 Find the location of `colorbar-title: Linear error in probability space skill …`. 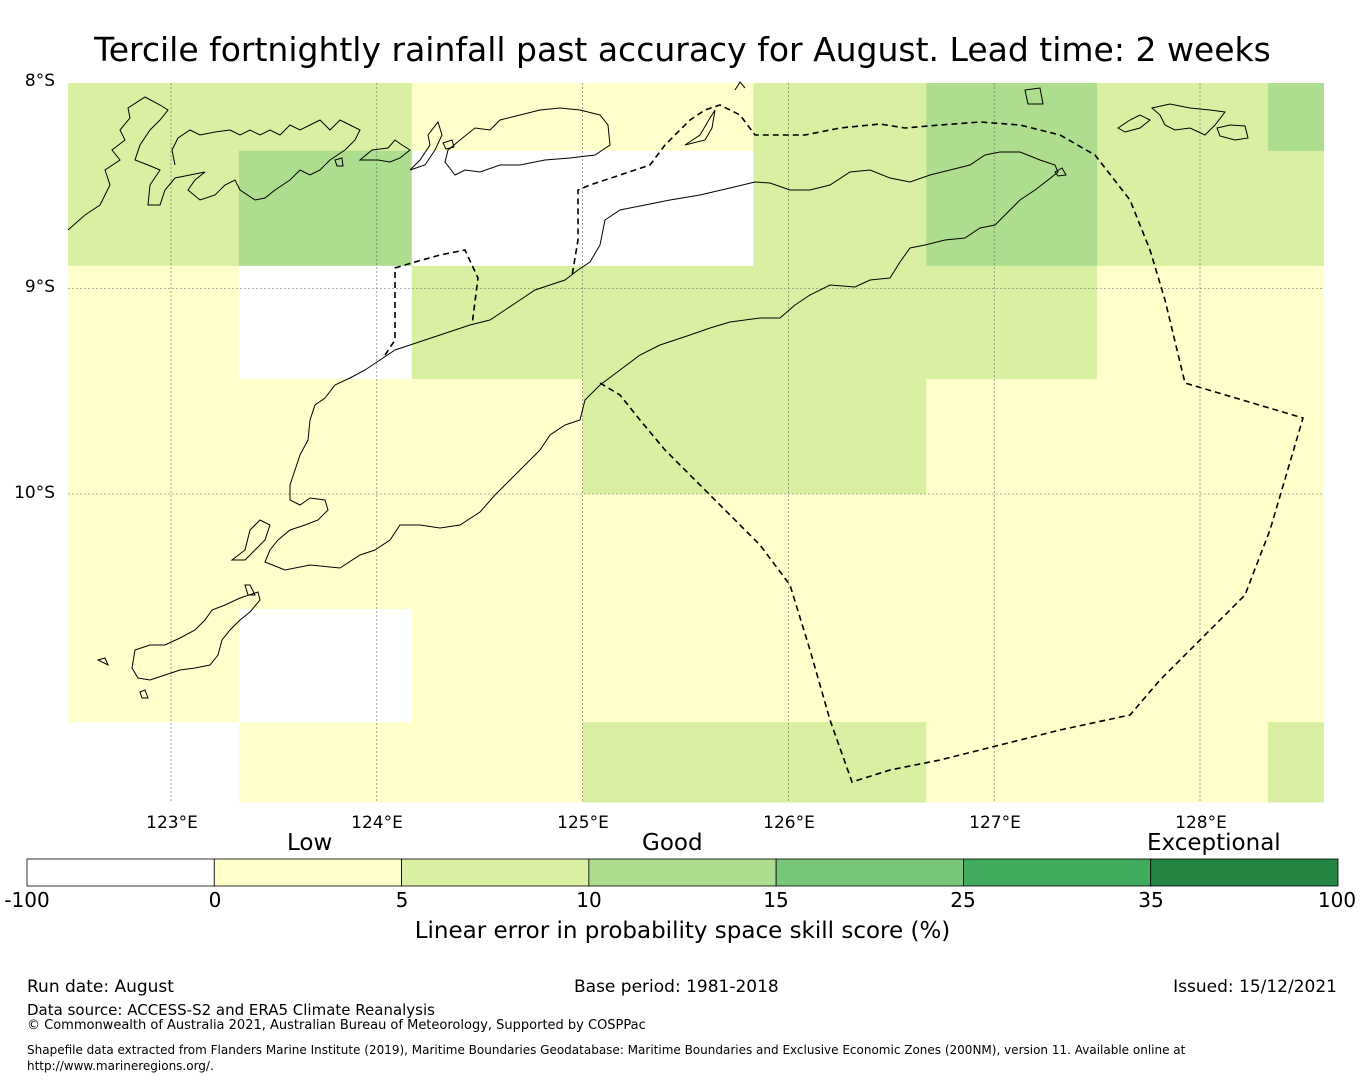

colorbar-title: Linear error in probability space skill … is located at coordinates (682, 931).